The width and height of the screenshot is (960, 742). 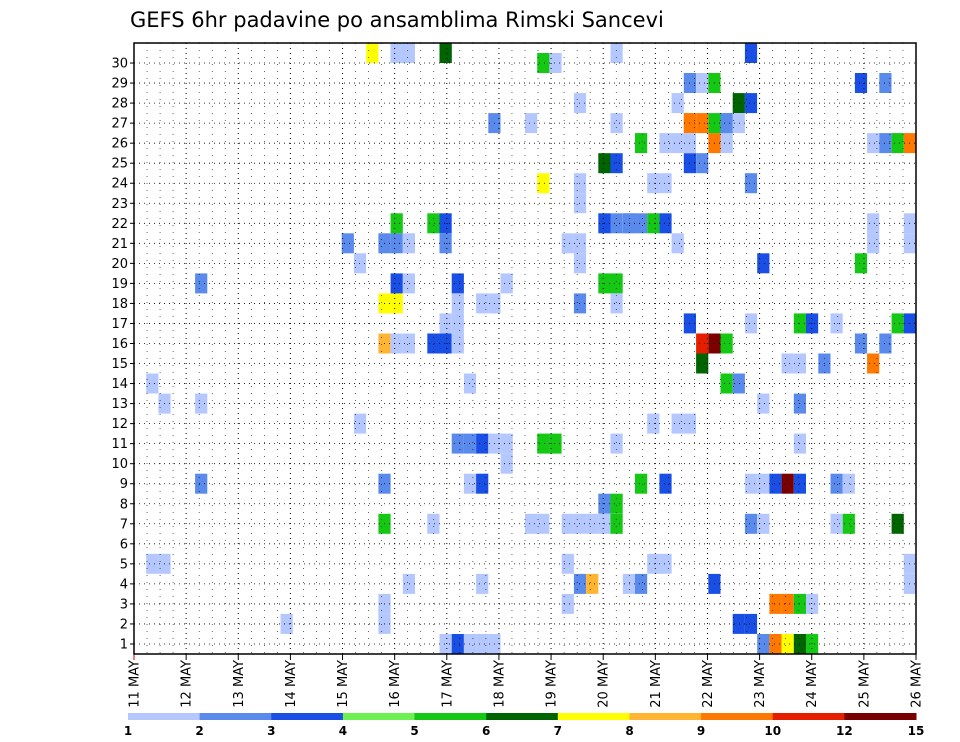 I want to click on y-tick-label: 14, so click(x=119, y=384).